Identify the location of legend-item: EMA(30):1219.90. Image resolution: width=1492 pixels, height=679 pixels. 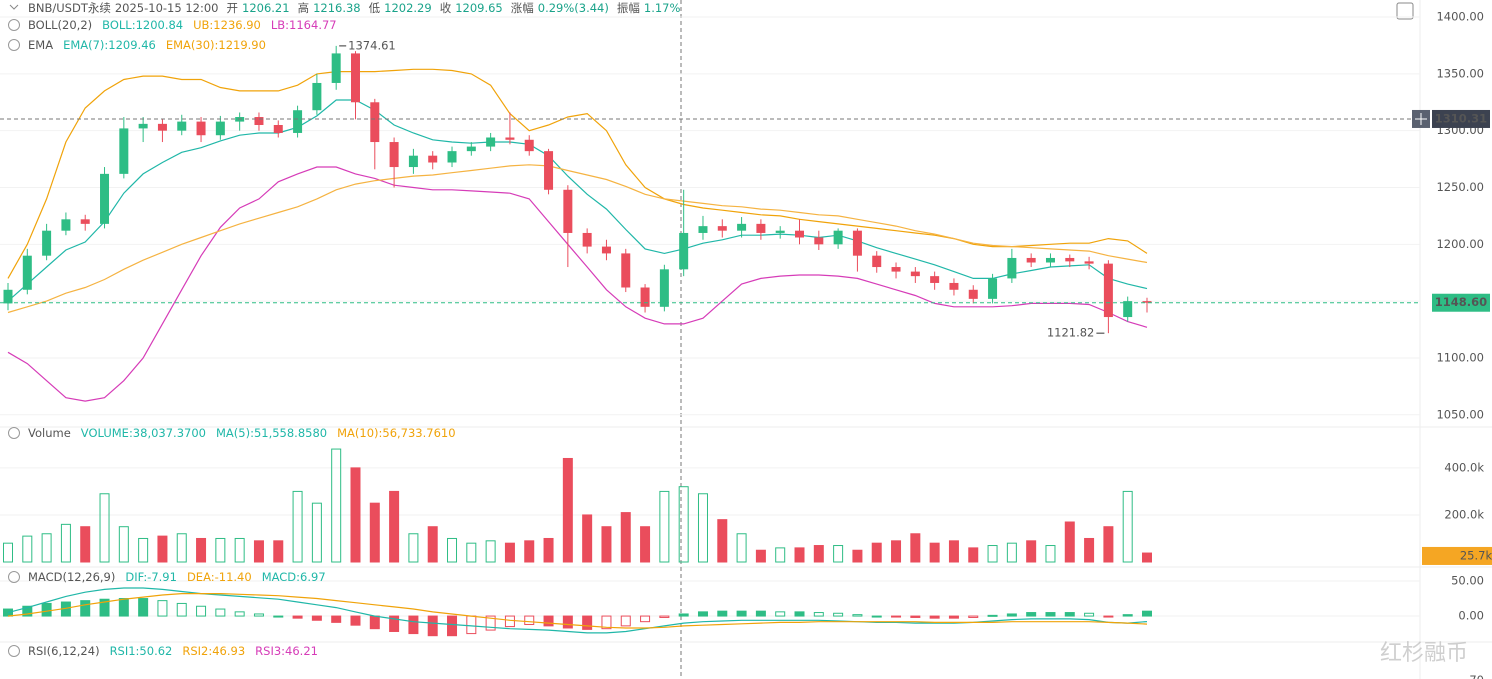
(216, 45).